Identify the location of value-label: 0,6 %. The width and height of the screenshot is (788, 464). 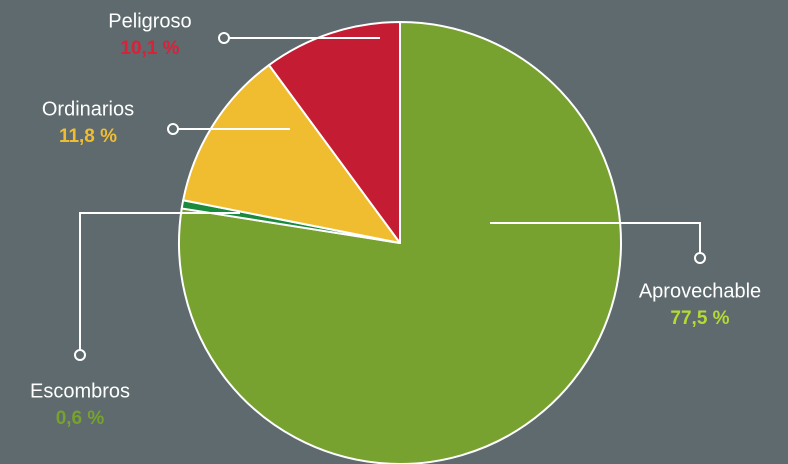
(80, 418).